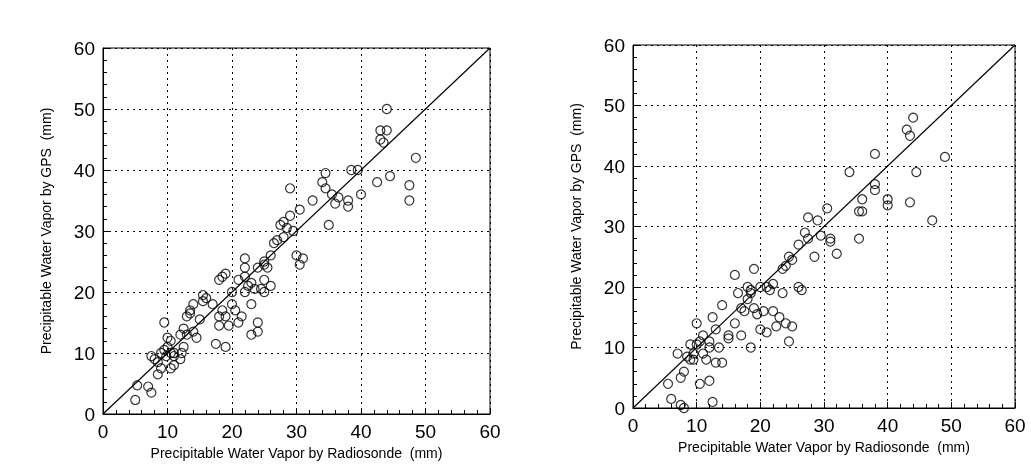 This screenshot has height=473, width=1031. I want to click on y-tick-label: 0, so click(619, 408).